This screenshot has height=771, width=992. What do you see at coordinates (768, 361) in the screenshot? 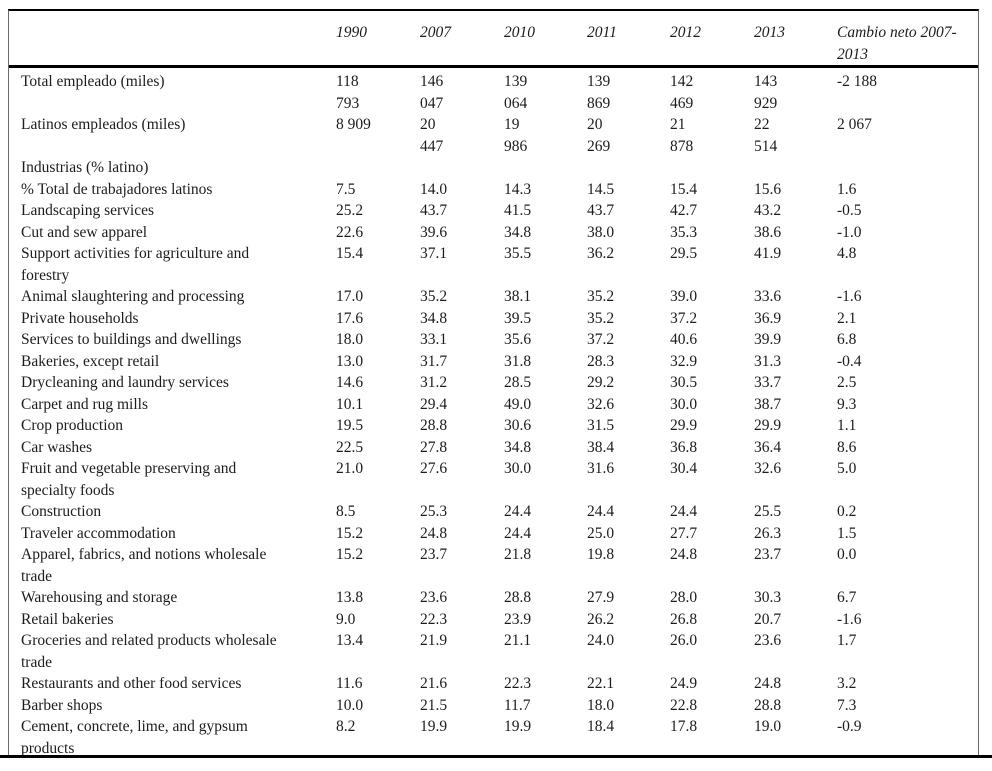
I see `cell: 31.3` at bounding box center [768, 361].